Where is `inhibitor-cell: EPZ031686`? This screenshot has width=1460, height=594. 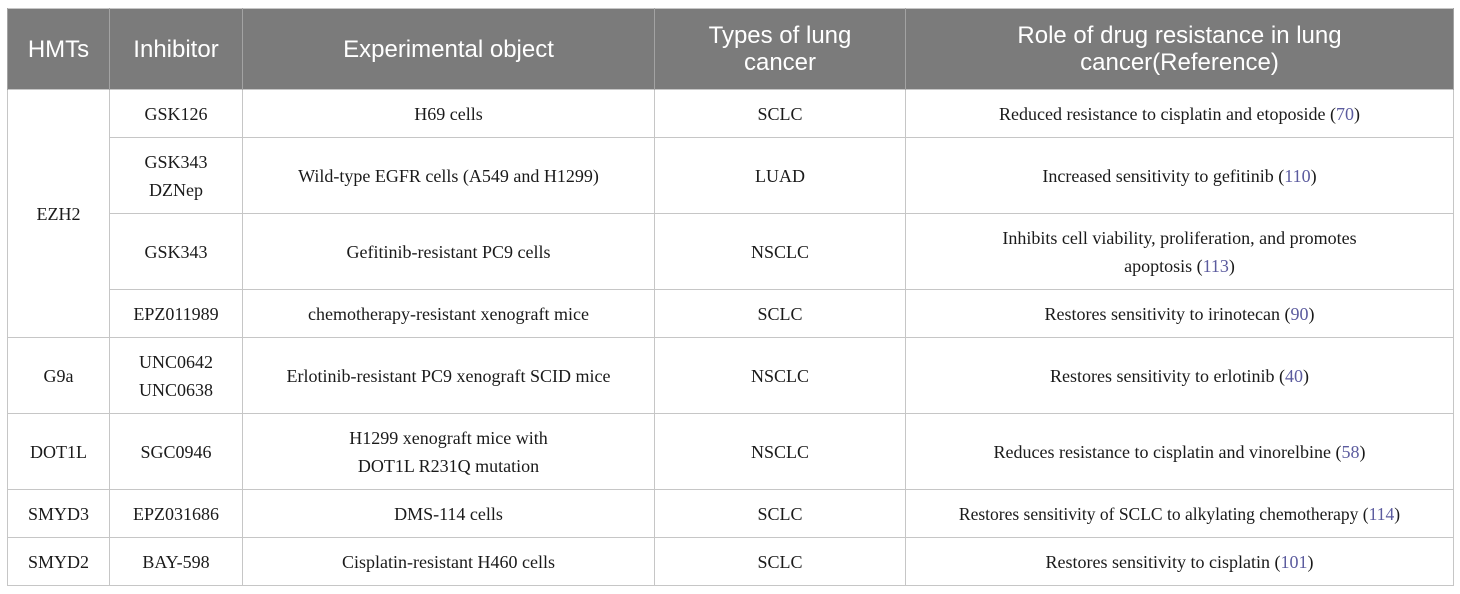
inhibitor-cell: EPZ031686 is located at coordinates (176, 513).